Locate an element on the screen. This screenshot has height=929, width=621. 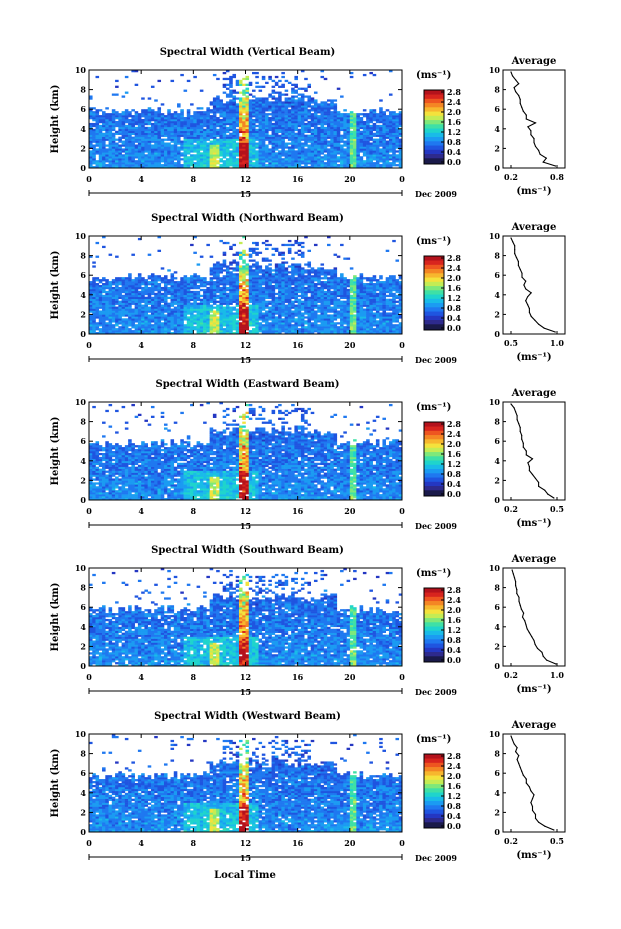
y-tick-label: 2 is located at coordinates (83, 812).